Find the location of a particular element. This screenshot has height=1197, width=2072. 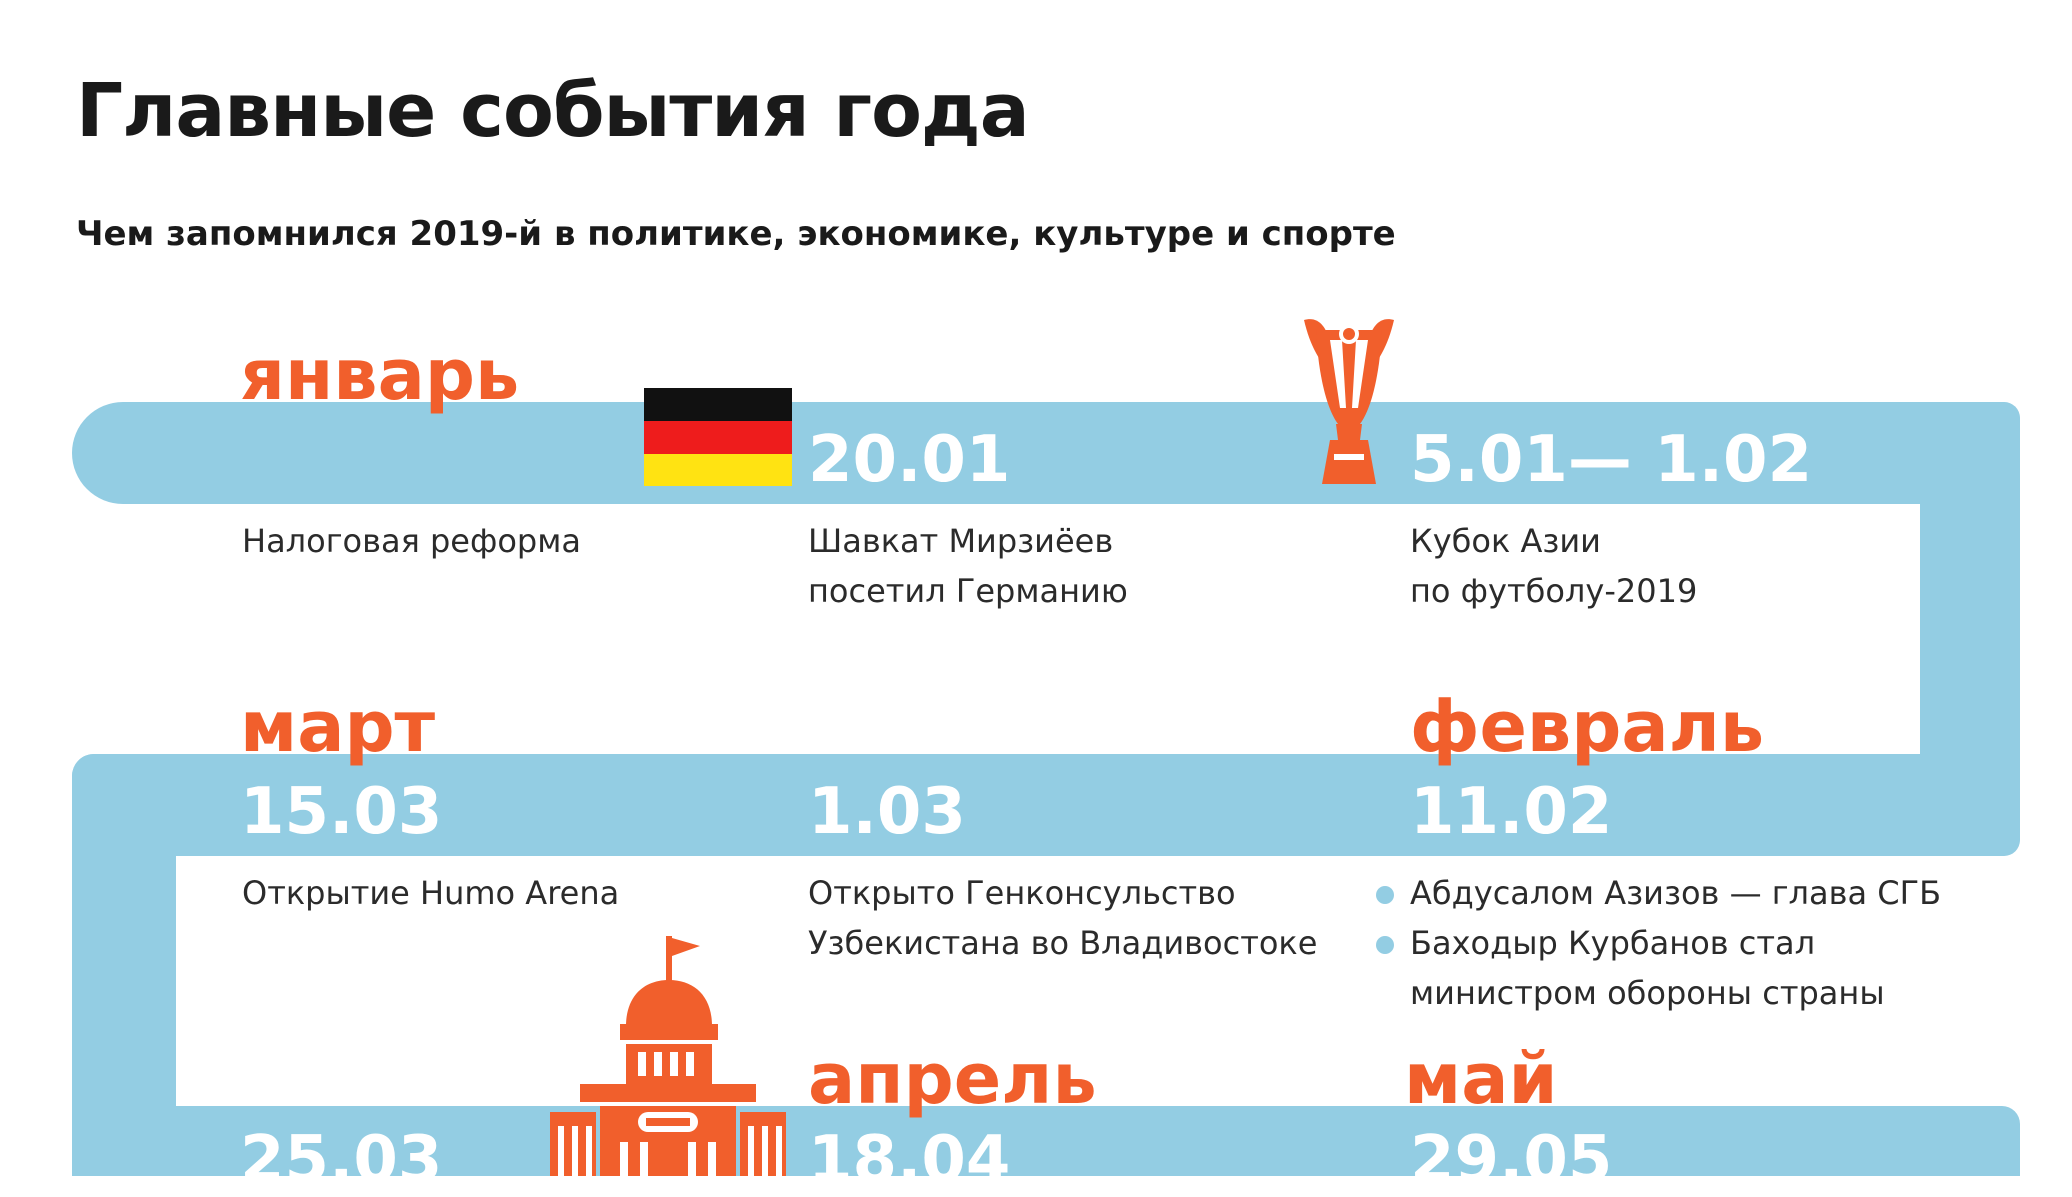

list-item: Баходыр Курбанов стал is located at coordinates (1658, 943).